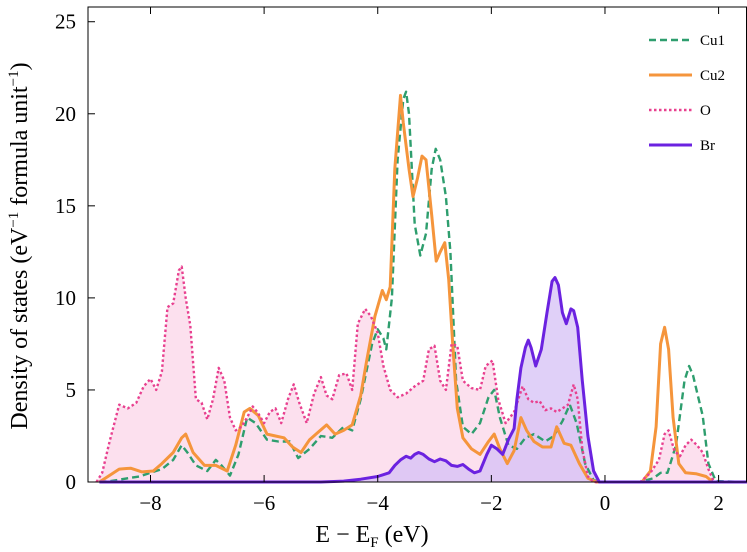  I want to click on x-tick-label: −2, so click(491, 503).